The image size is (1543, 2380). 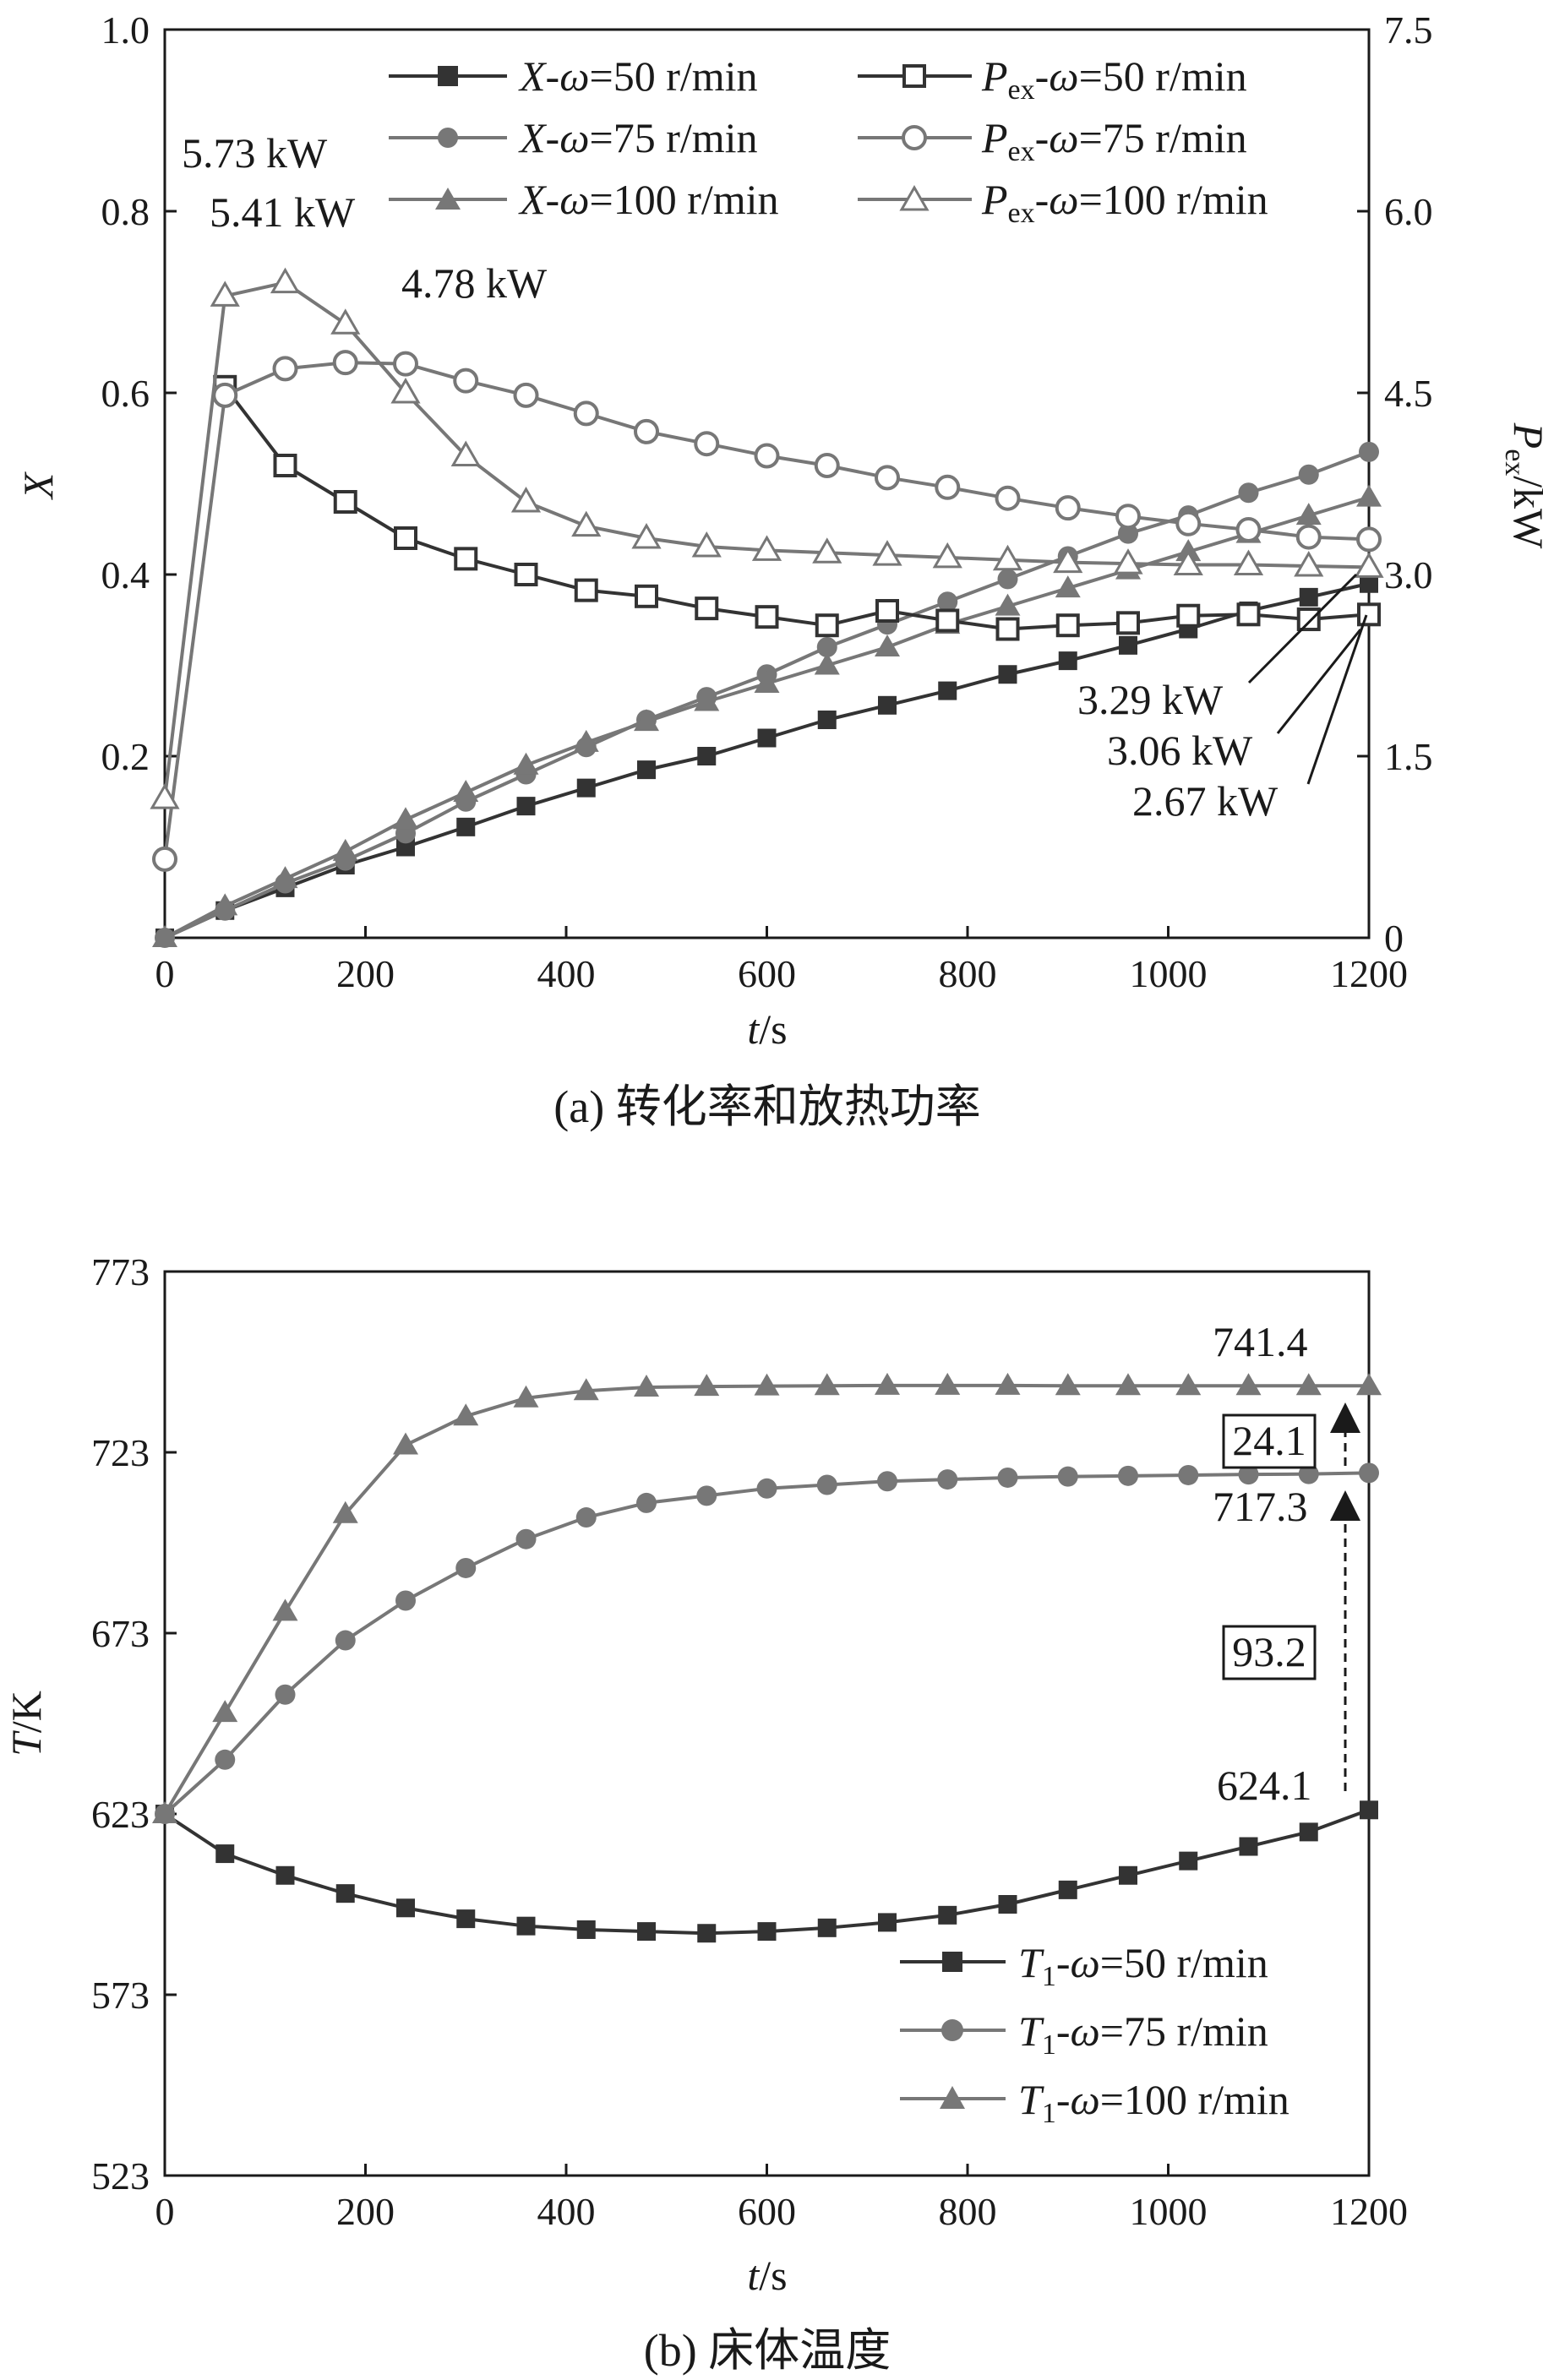 What do you see at coordinates (255, 153) in the screenshot?
I see `annotation-5-73-kw: 5.73 kW` at bounding box center [255, 153].